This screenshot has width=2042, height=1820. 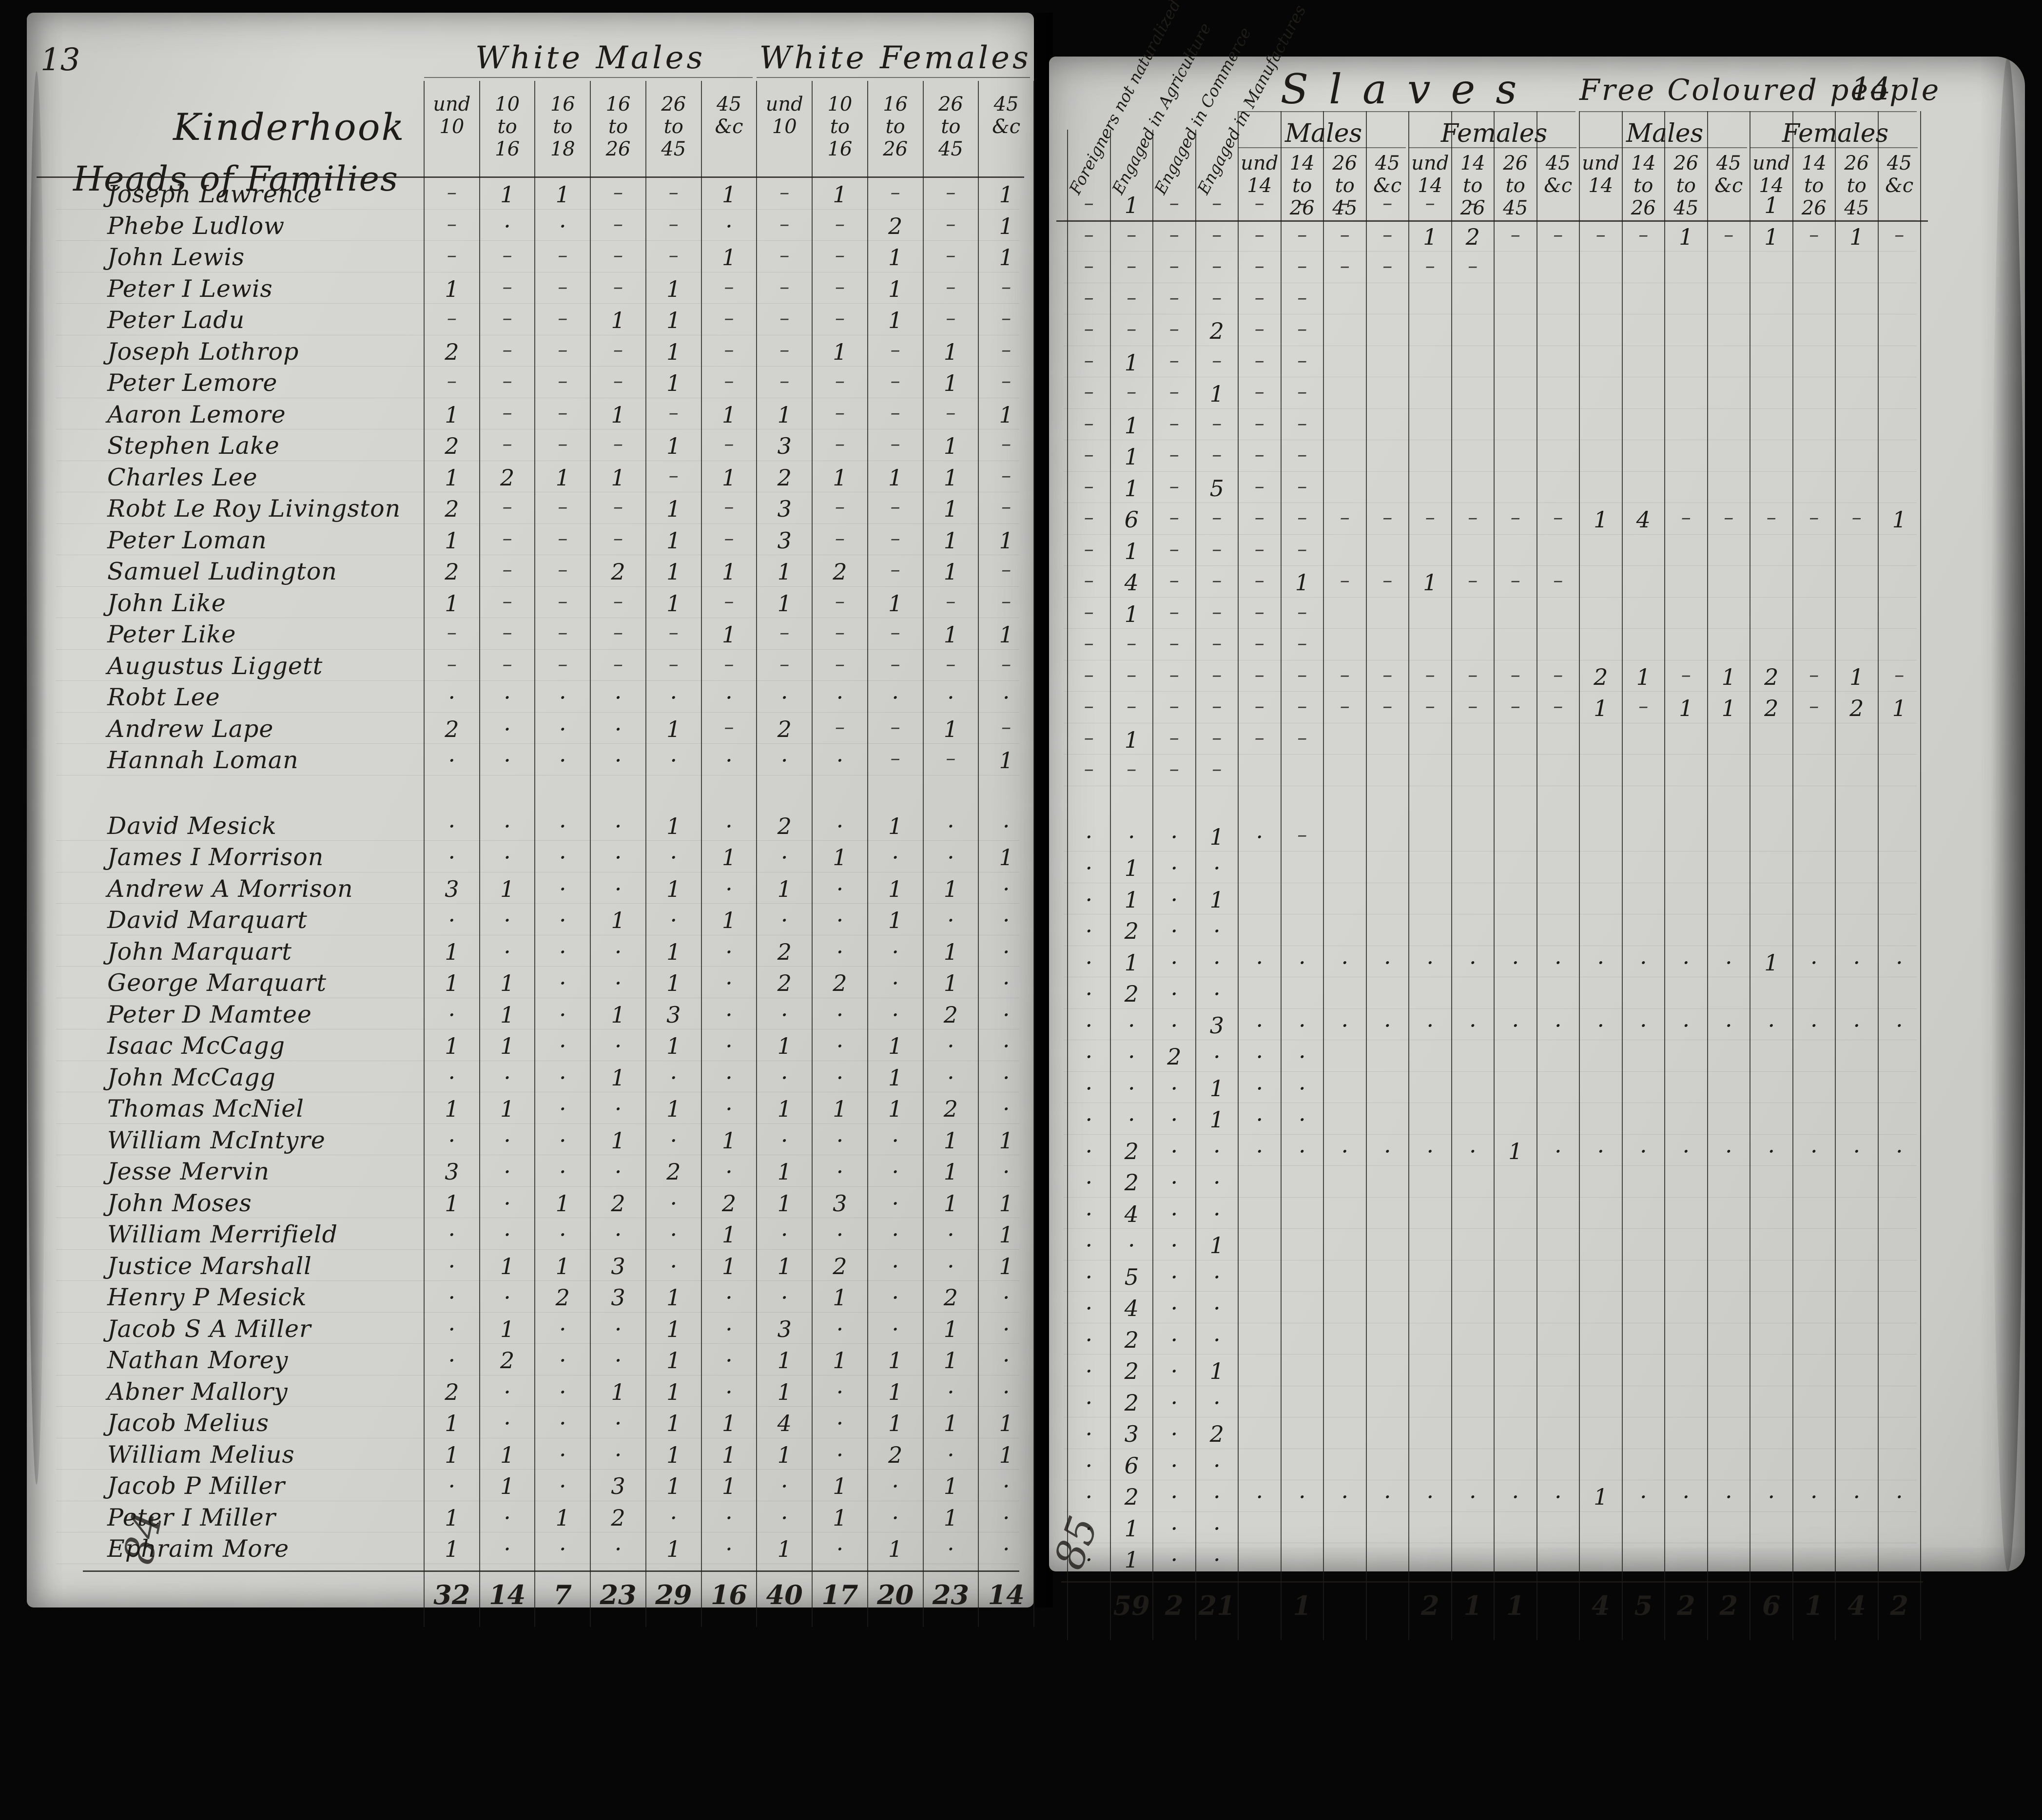 I want to click on age-column-header: 26 to 45, so click(x=673, y=126).